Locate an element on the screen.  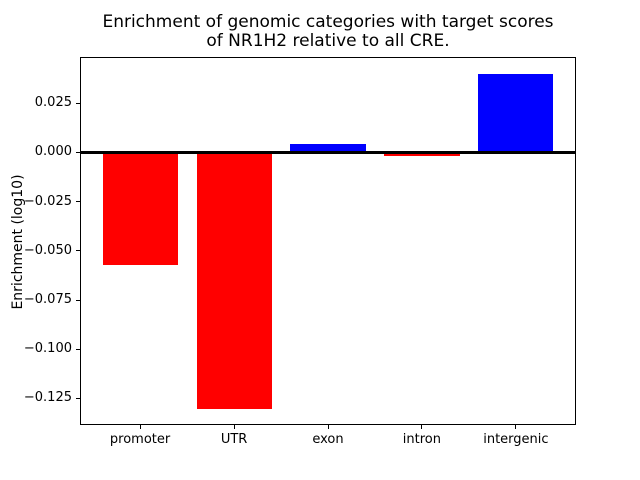
x-tick-label-UTR: UTR is located at coordinates (234, 439).